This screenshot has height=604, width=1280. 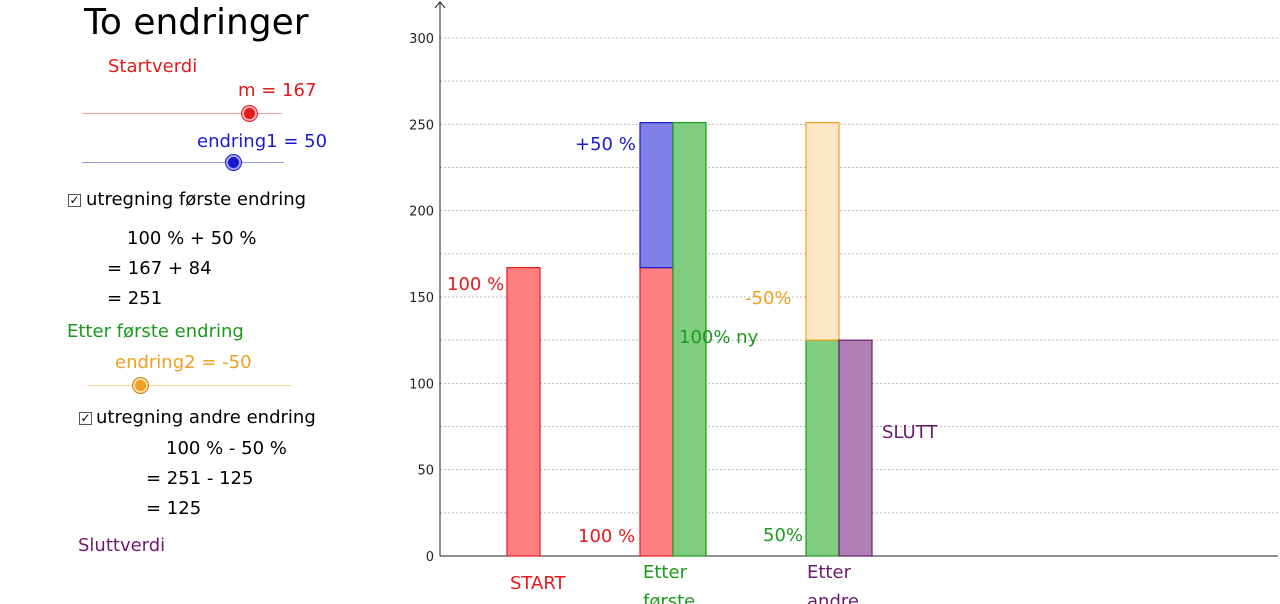 What do you see at coordinates (910, 432) in the screenshot?
I see `annotation-end-right: SLUTT` at bounding box center [910, 432].